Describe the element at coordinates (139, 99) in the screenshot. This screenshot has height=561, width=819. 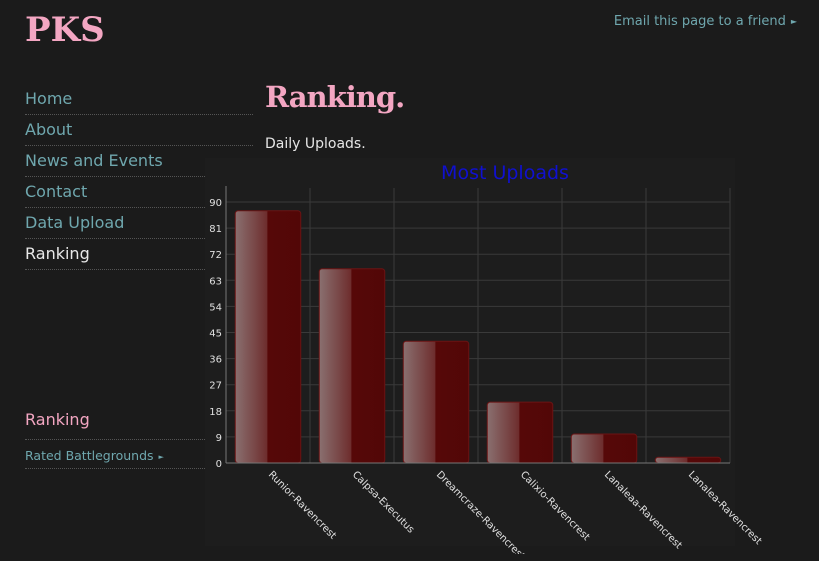
I see `nav-item-home: Home` at that location.